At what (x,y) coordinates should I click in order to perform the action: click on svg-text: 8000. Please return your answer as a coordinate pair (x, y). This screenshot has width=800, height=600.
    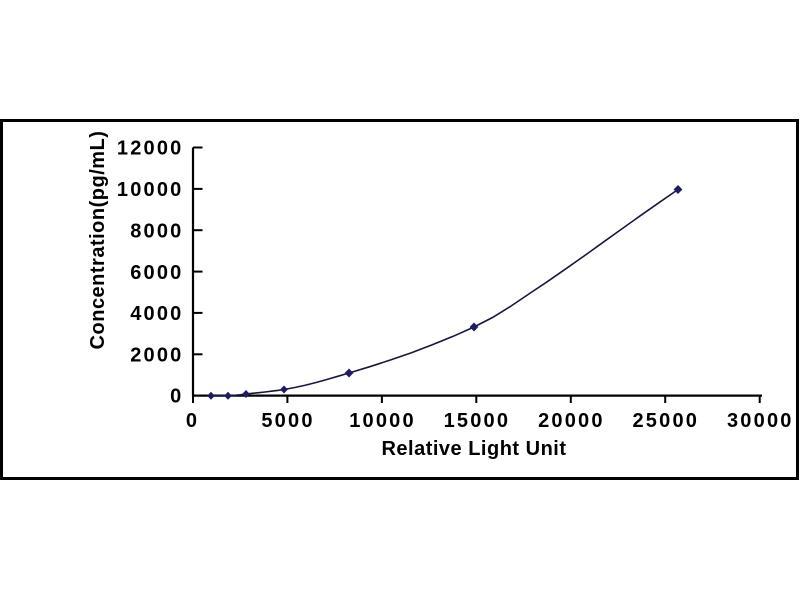
    Looking at the image, I should click on (156, 231).